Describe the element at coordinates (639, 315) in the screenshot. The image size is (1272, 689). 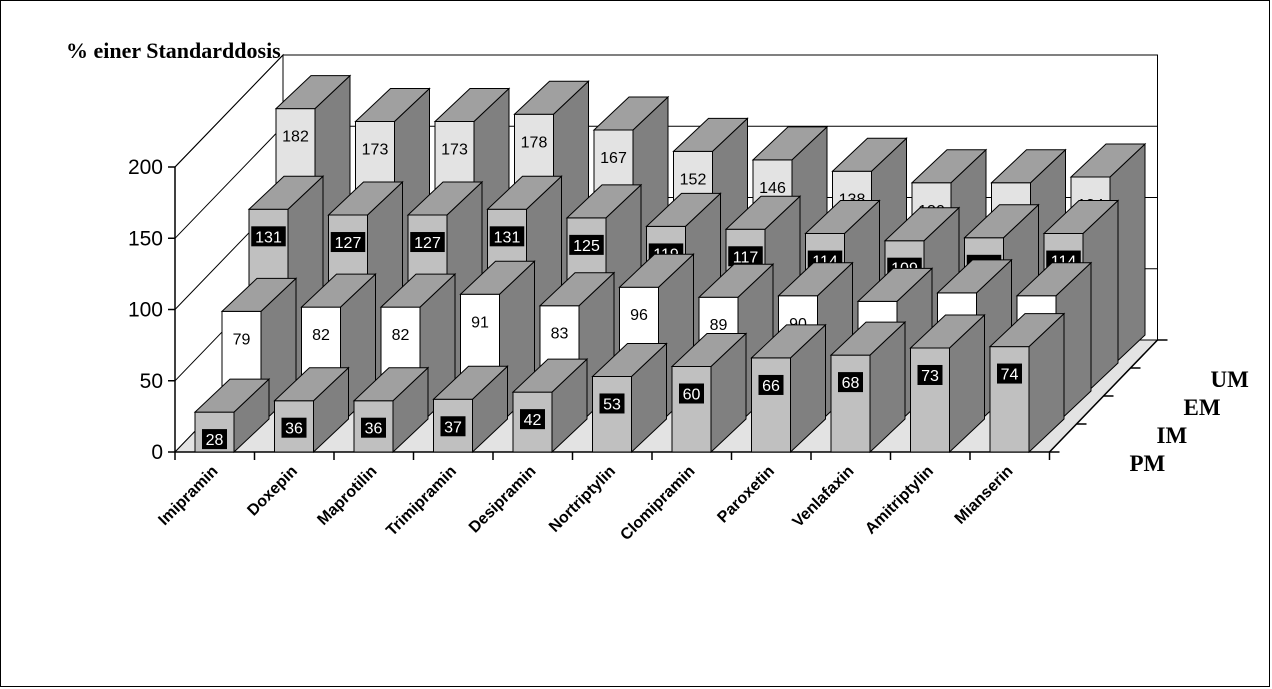
I see `data-label: 96` at that location.